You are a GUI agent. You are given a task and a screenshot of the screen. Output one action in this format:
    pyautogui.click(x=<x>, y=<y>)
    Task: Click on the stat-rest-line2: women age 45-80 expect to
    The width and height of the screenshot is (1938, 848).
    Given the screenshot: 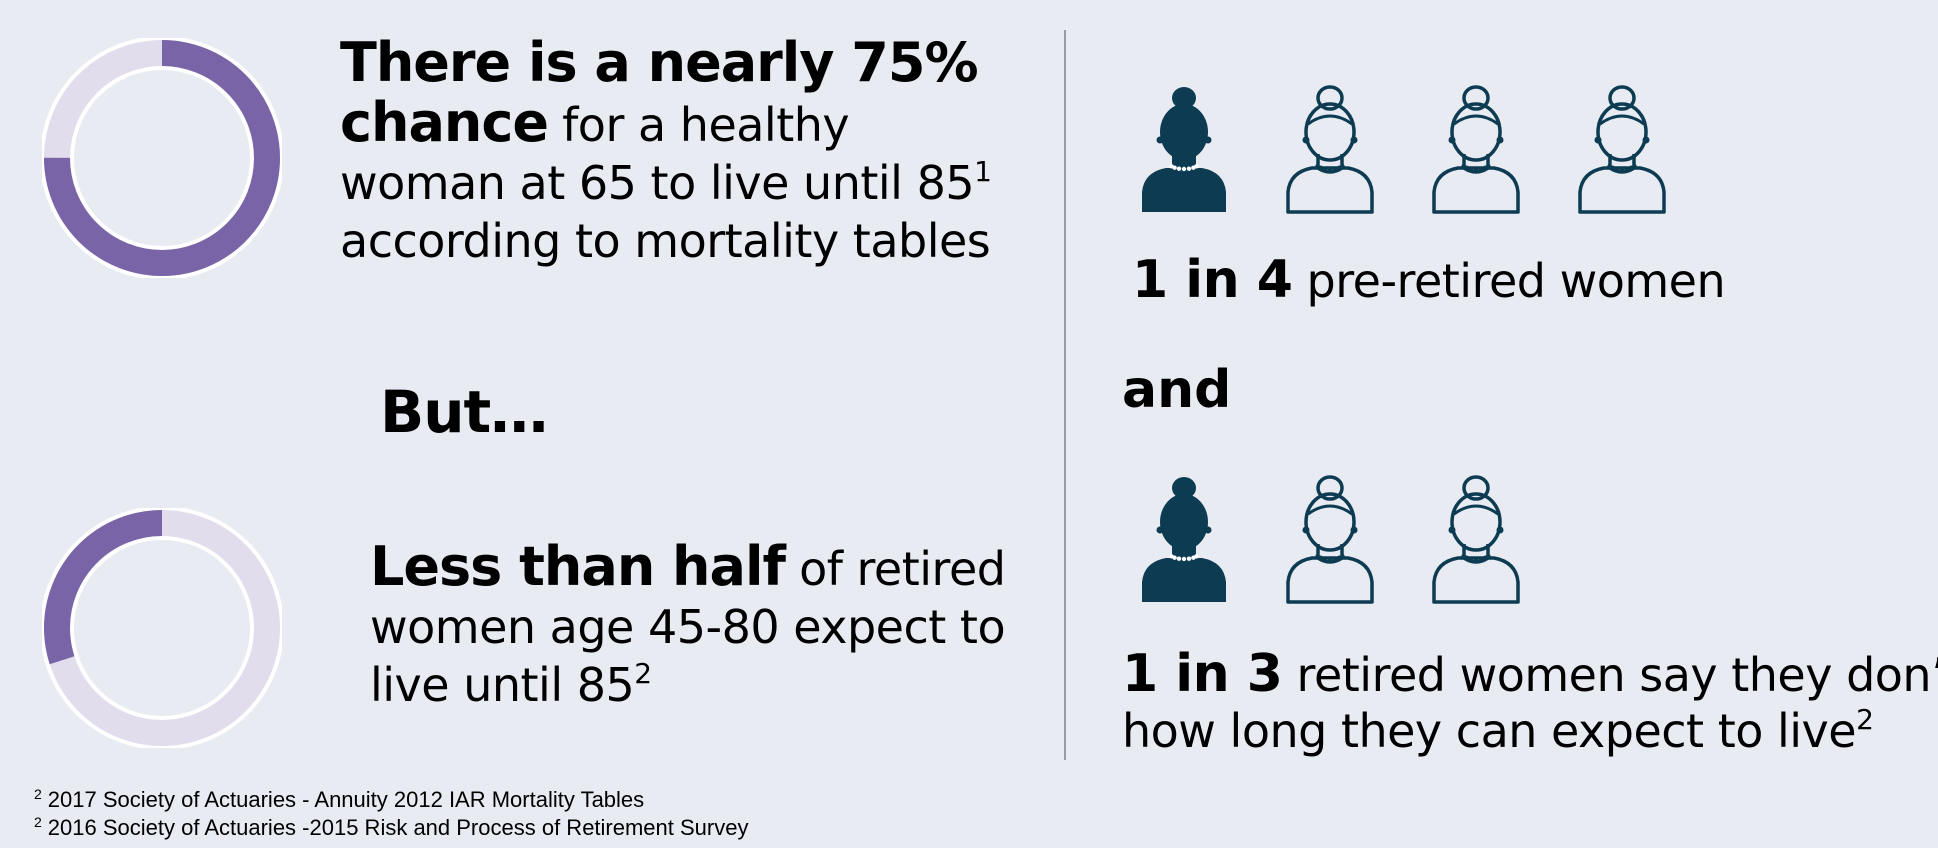 What is the action you would take?
    pyautogui.click(x=688, y=627)
    